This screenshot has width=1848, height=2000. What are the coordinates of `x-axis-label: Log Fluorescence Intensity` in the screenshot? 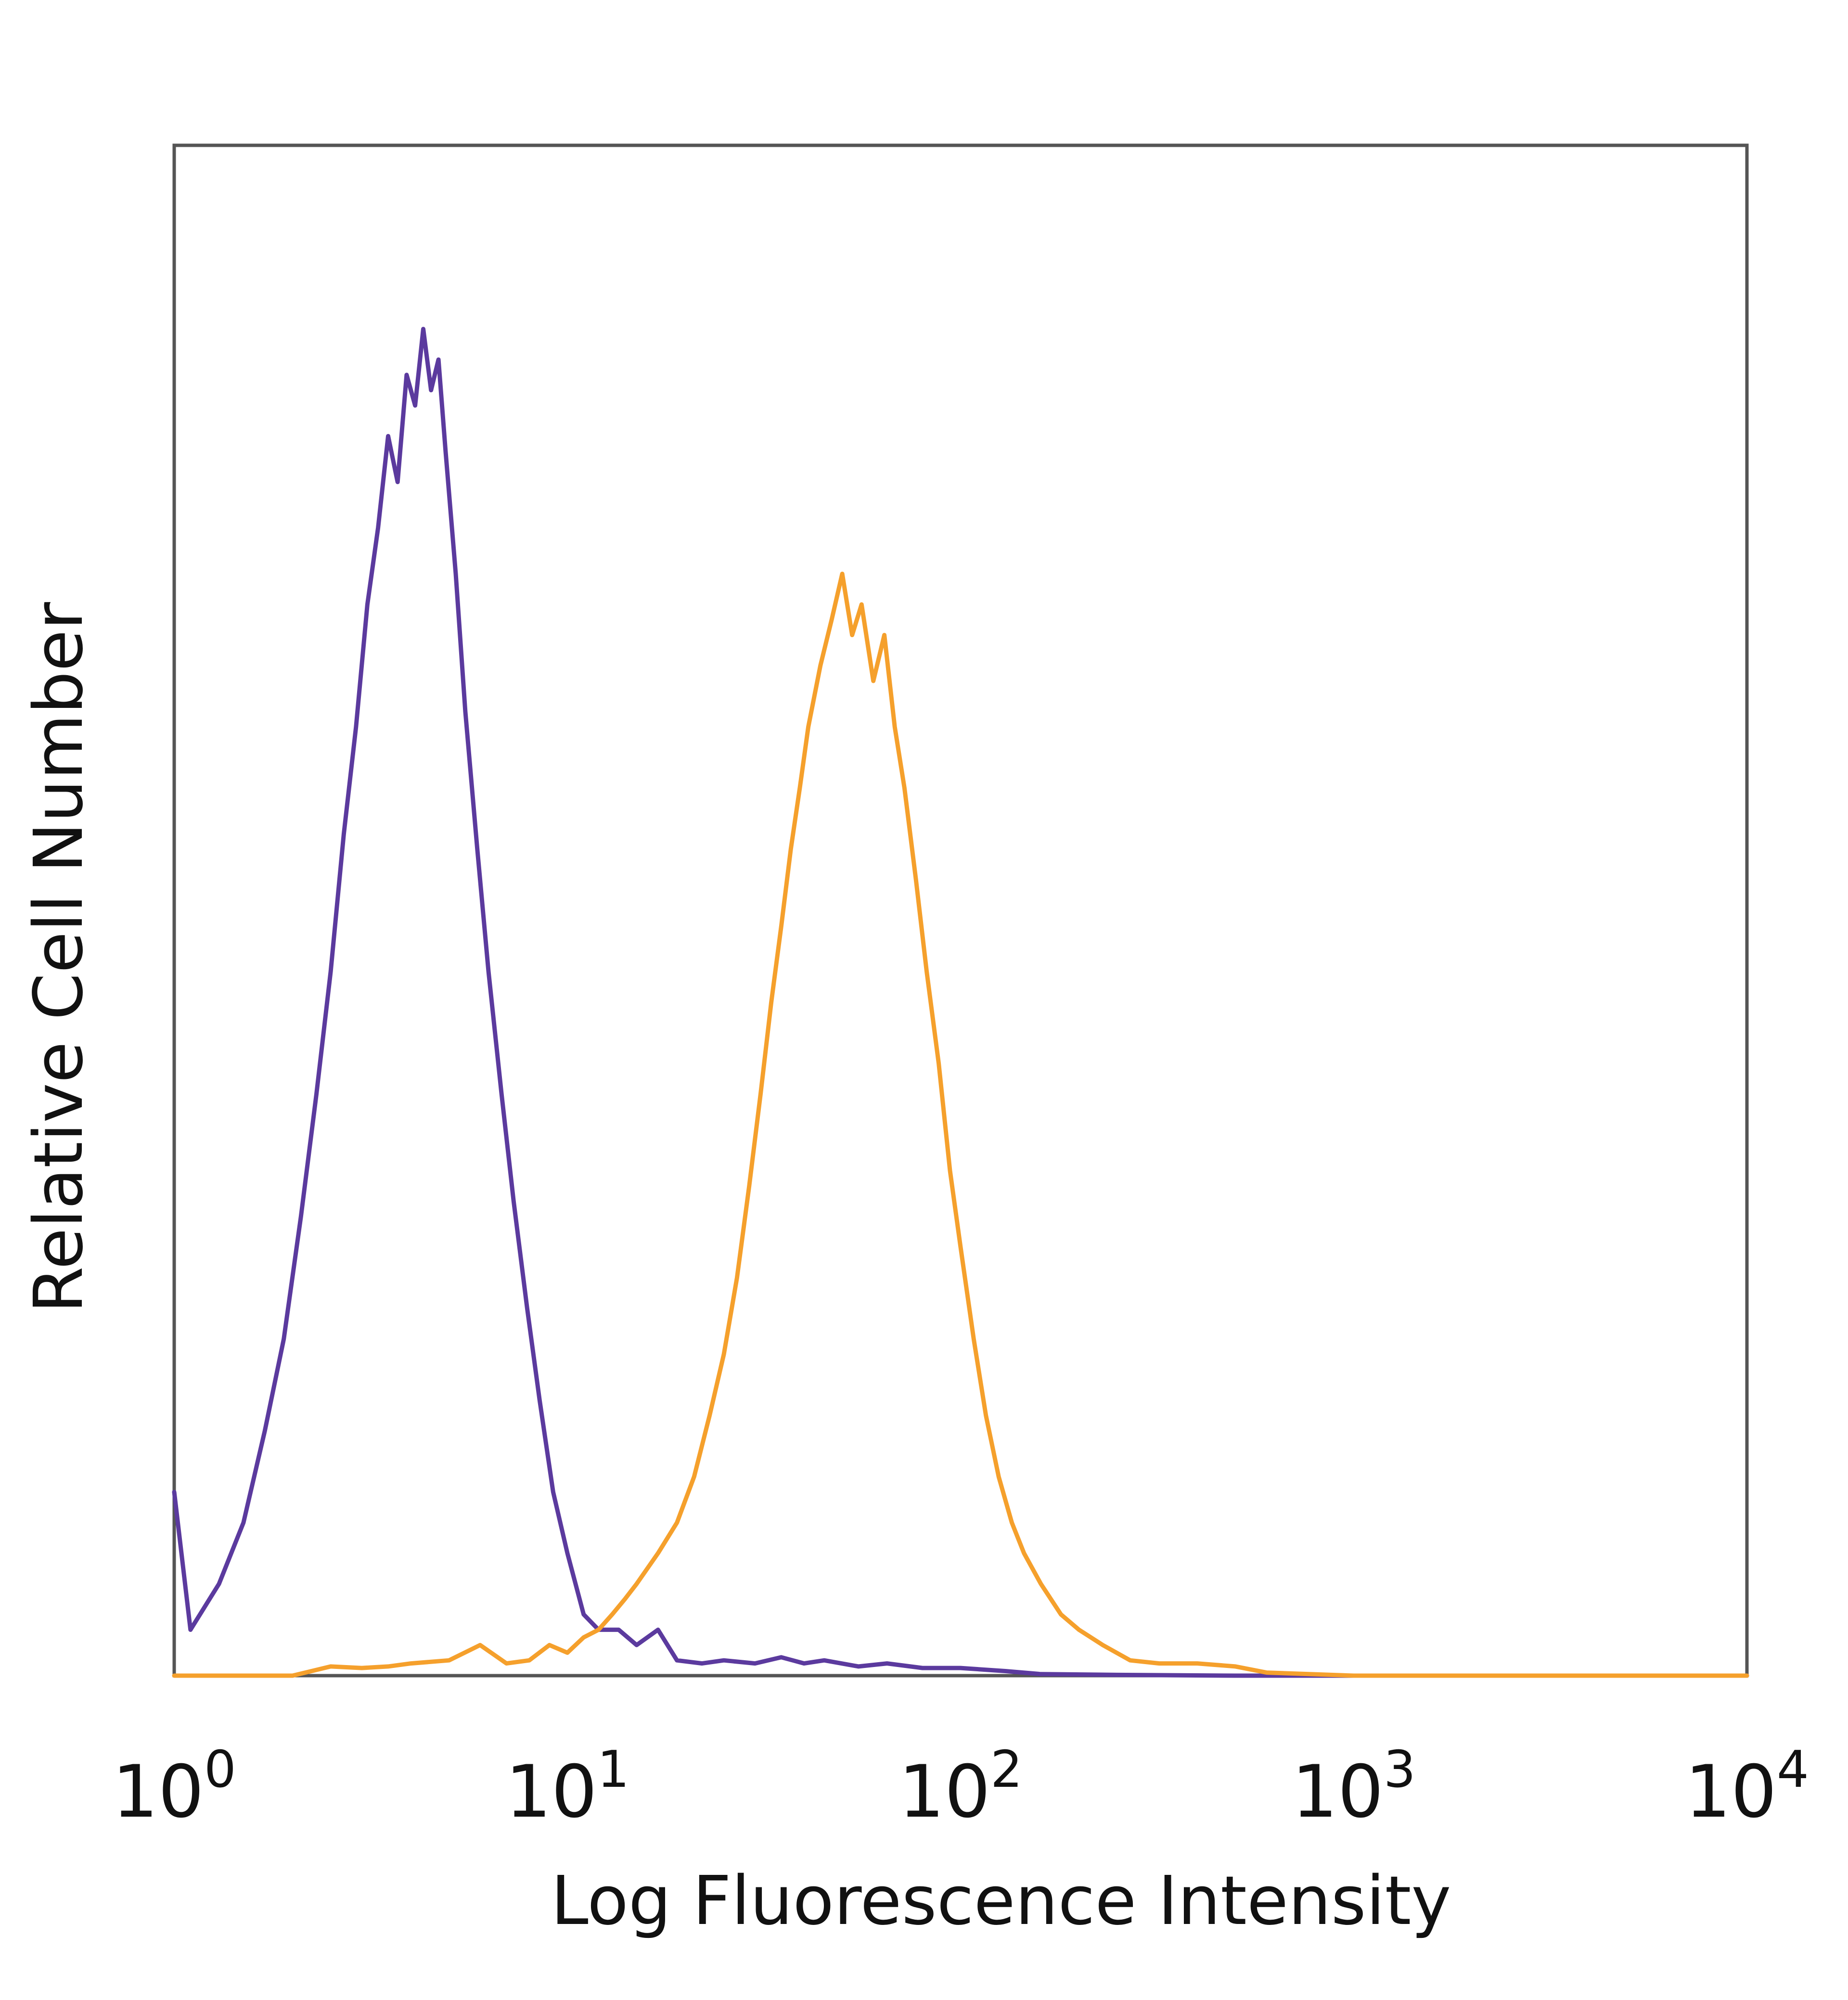 It's located at (1001, 1901).